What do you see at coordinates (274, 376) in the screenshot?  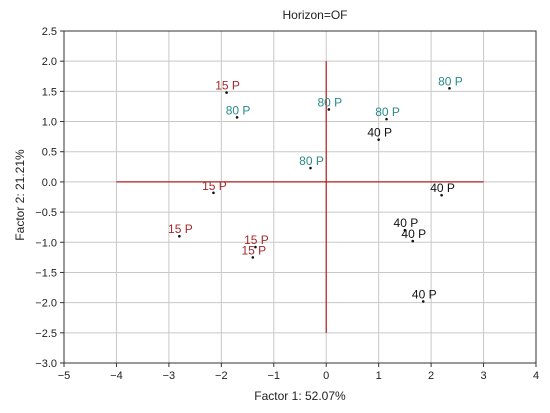 I see `x-tick-label: −1` at bounding box center [274, 376].